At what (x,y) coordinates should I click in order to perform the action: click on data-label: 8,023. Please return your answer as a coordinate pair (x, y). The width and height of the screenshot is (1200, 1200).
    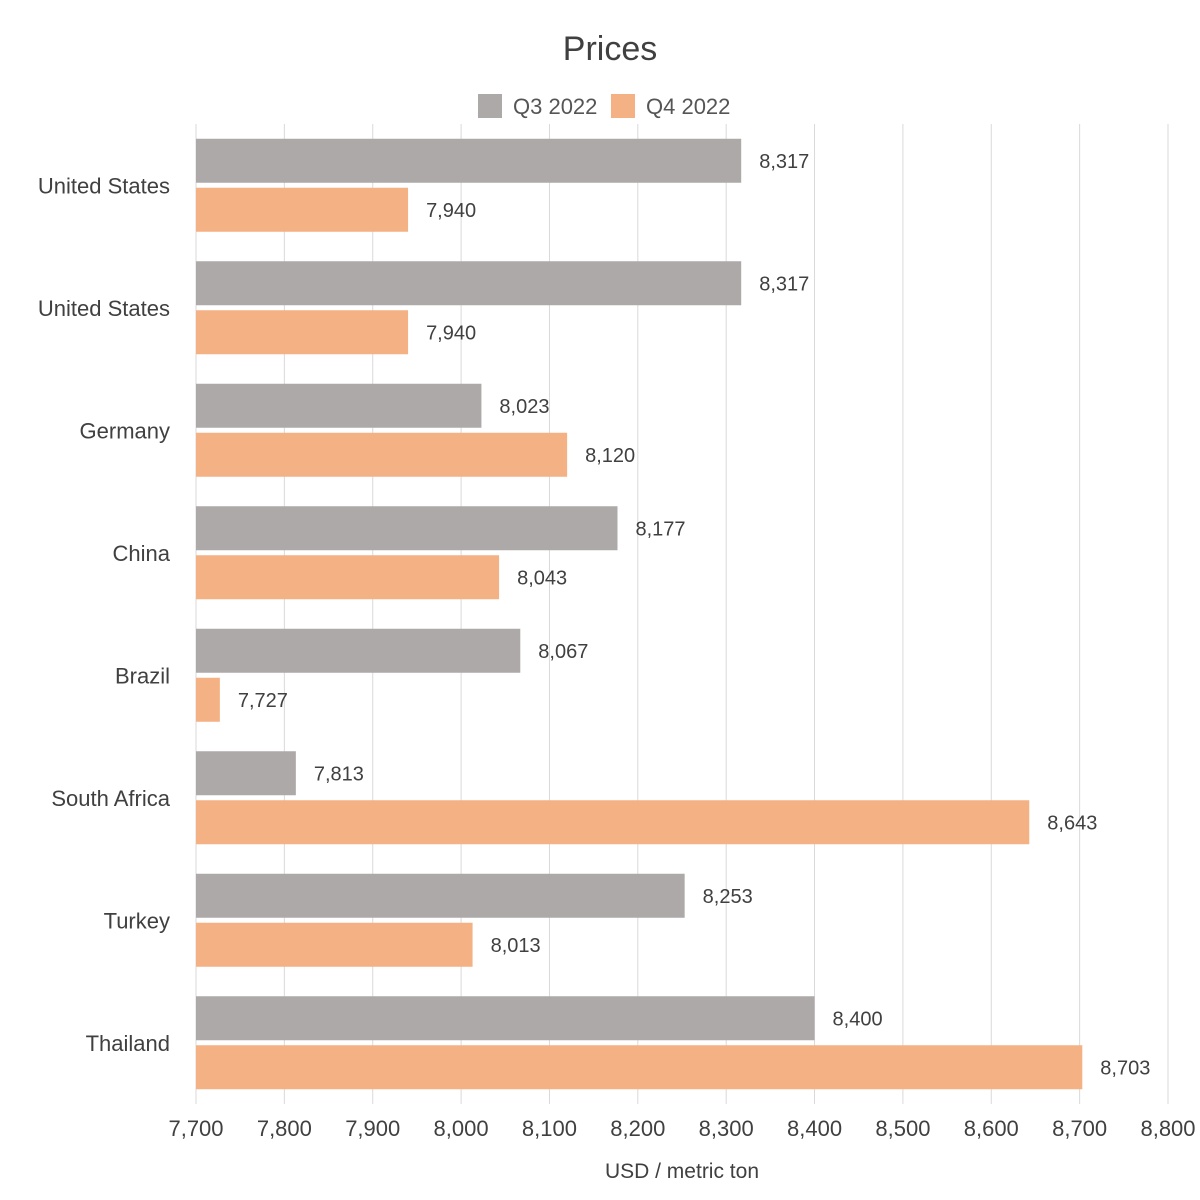
    Looking at the image, I should click on (524, 407).